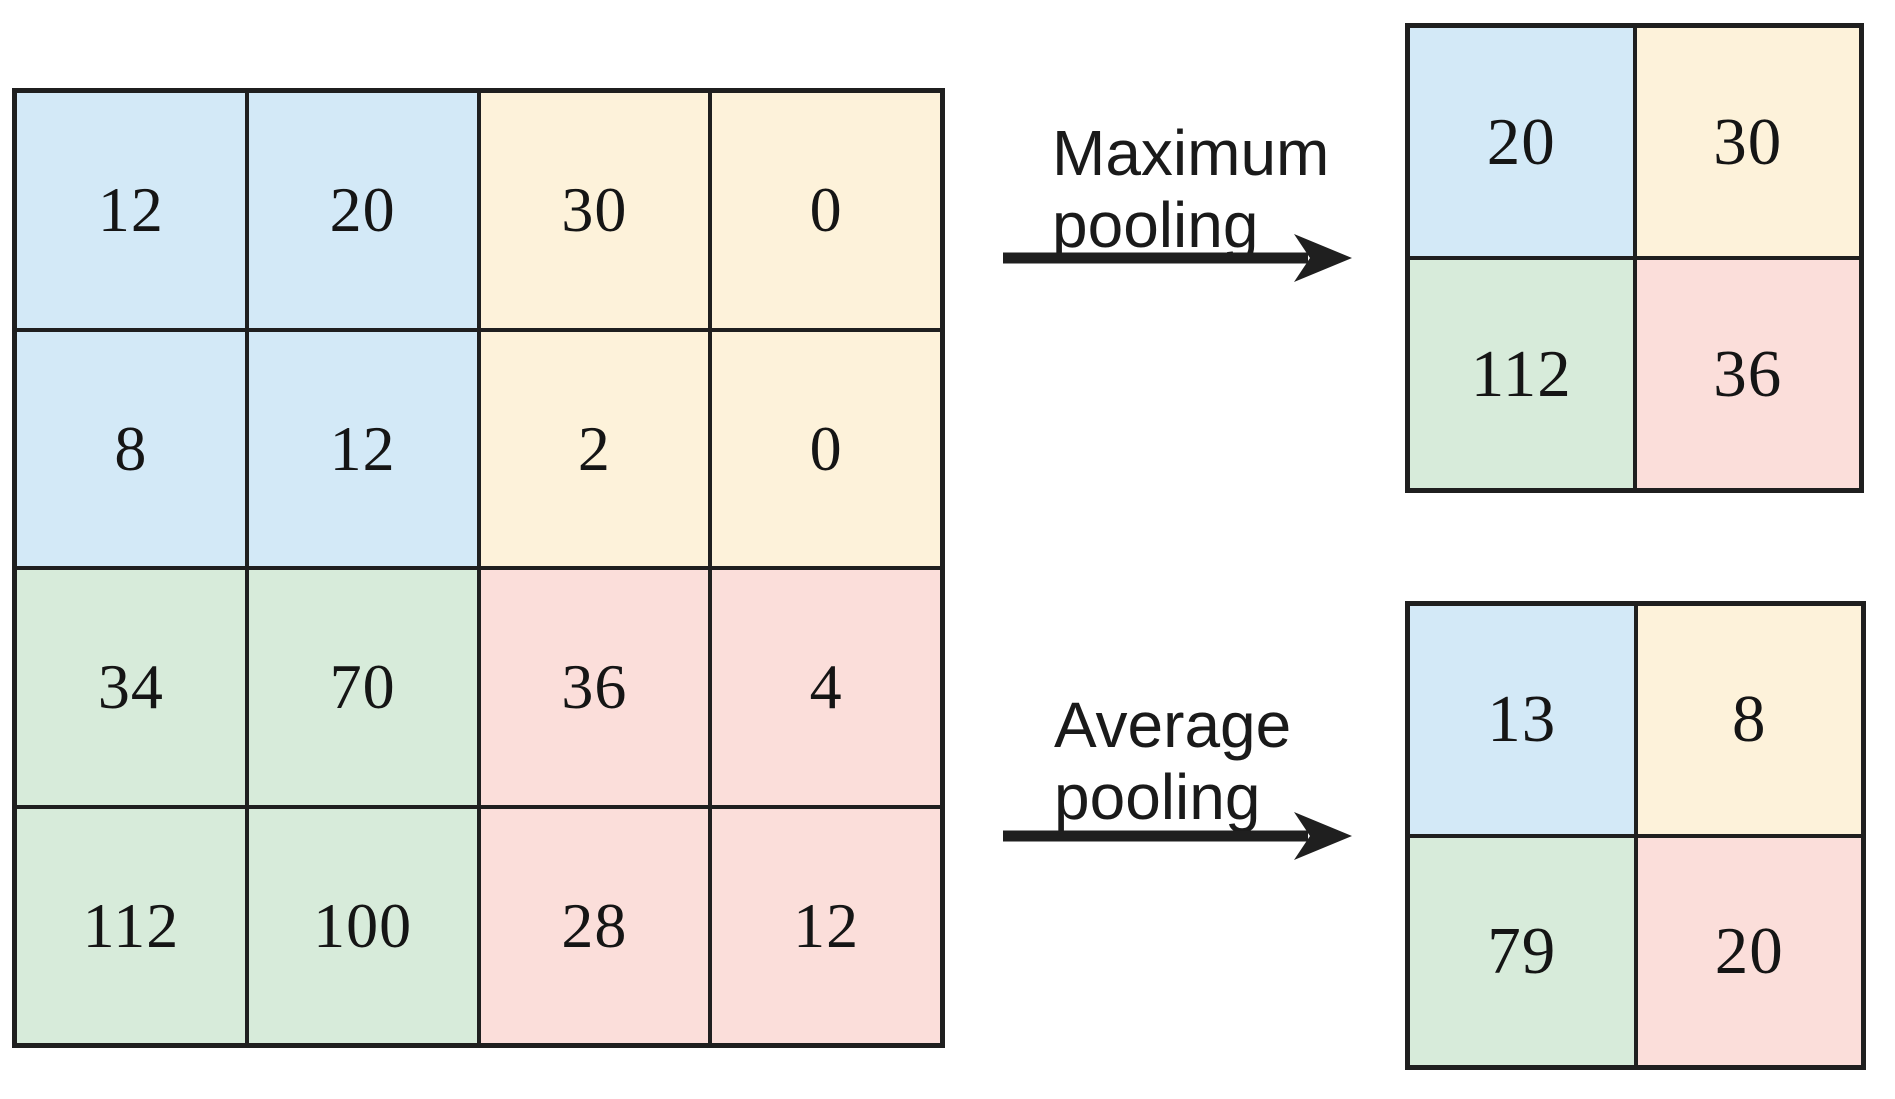  Describe the element at coordinates (362, 925) in the screenshot. I see `input-cell-r3c1: 100` at that location.